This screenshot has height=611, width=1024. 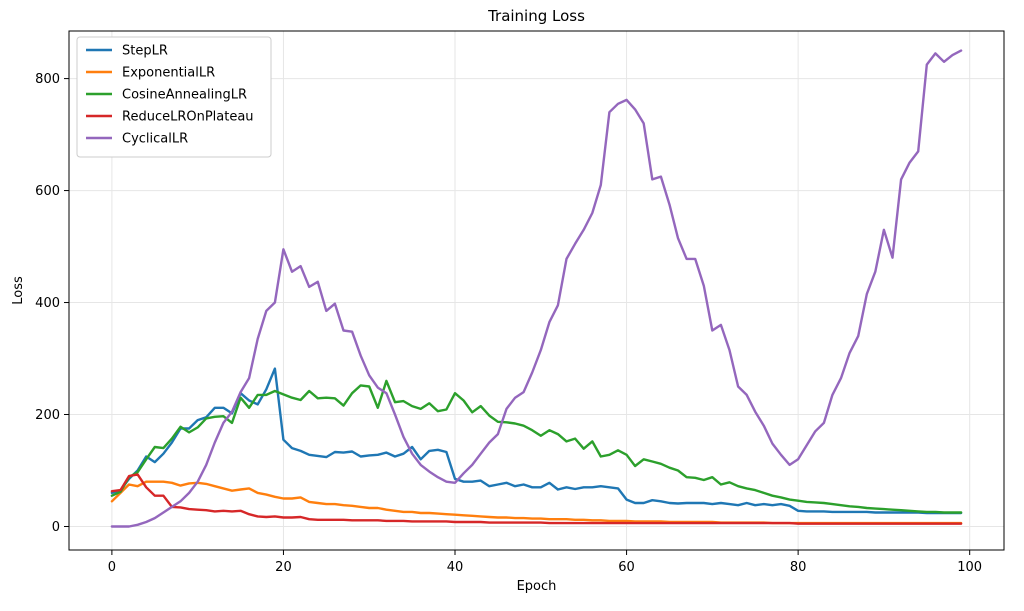 What do you see at coordinates (798, 567) in the screenshot?
I see `x-tick-label: 80` at bounding box center [798, 567].